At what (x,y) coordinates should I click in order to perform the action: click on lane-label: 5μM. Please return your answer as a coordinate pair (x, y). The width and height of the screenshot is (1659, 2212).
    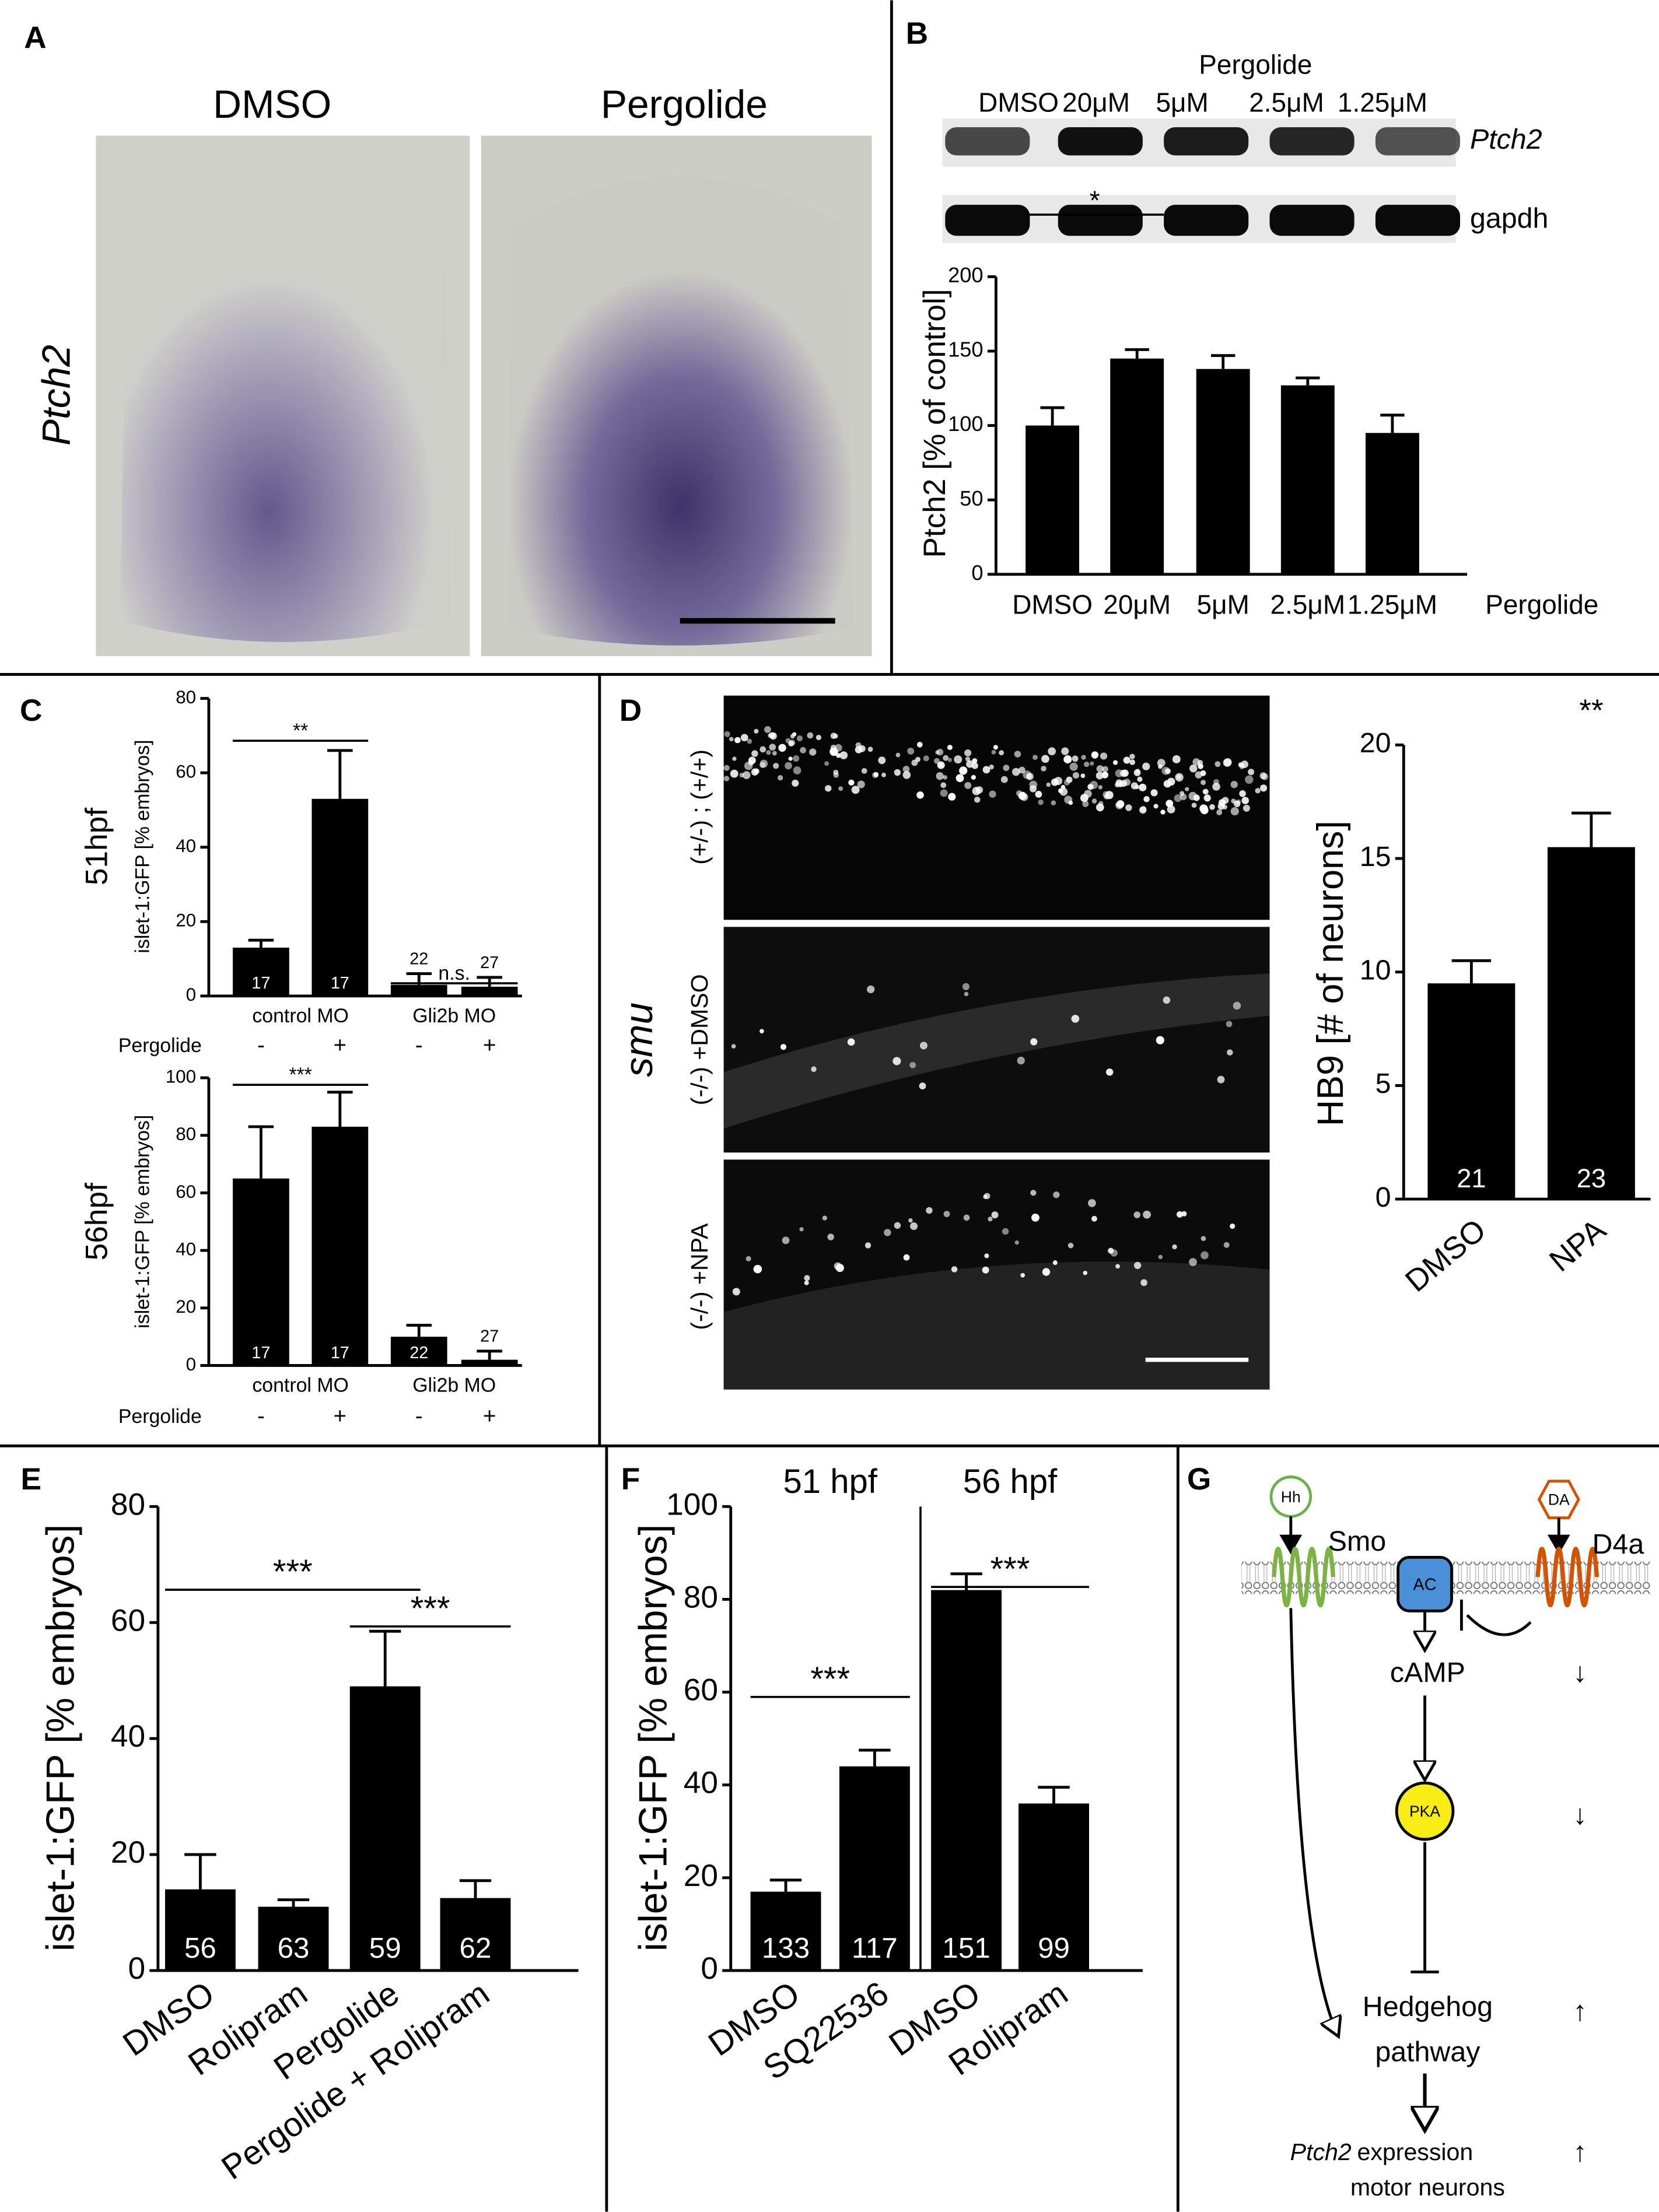
    Looking at the image, I should click on (1182, 103).